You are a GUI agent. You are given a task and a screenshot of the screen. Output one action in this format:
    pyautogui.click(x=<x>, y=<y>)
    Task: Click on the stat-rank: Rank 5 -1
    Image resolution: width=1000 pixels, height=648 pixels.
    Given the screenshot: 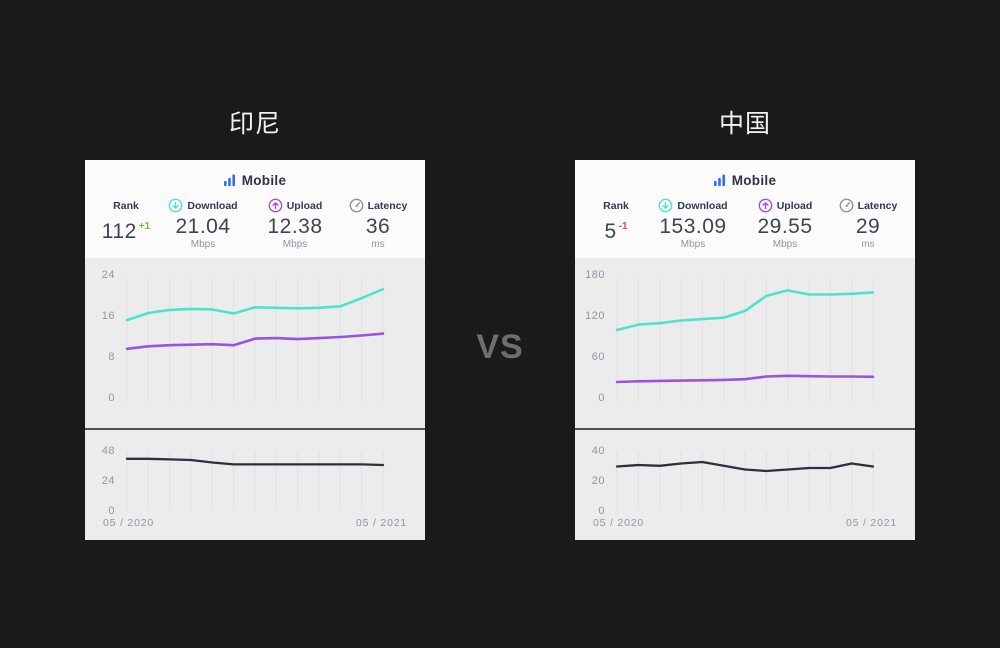 What is the action you would take?
    pyautogui.click(x=616, y=220)
    